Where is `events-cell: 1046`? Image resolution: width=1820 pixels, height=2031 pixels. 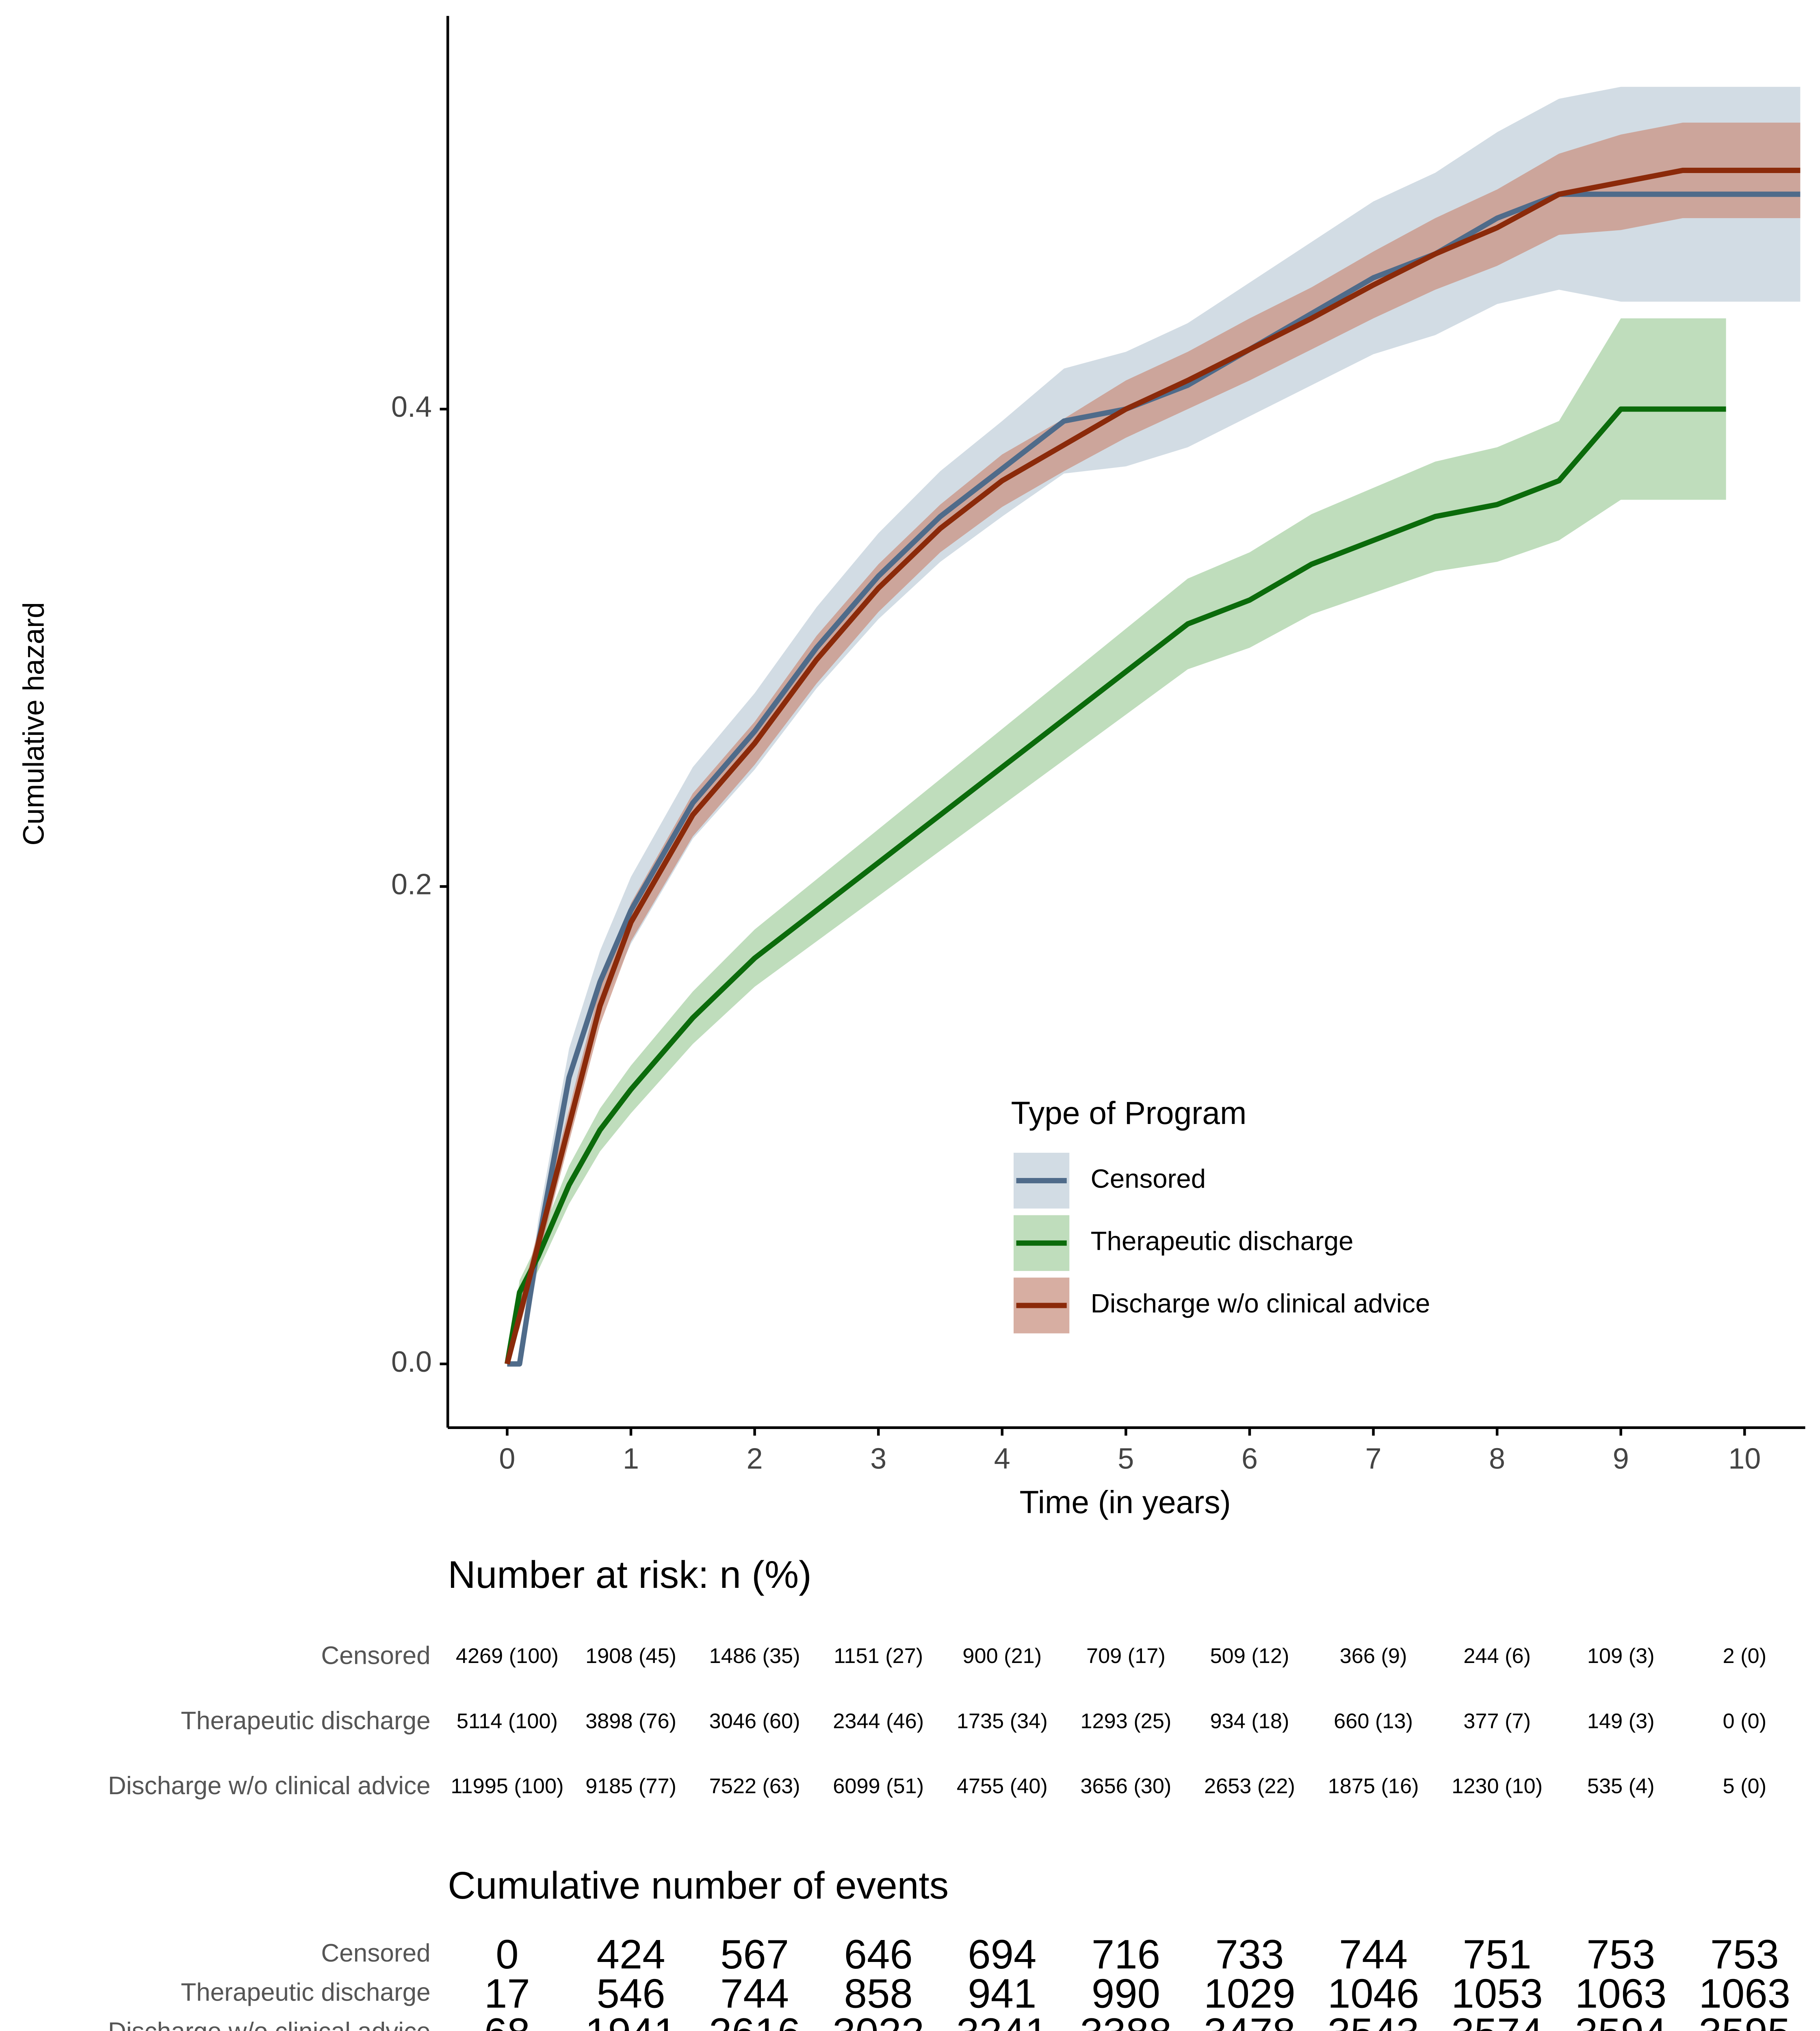 events-cell: 1046 is located at coordinates (1373, 1993).